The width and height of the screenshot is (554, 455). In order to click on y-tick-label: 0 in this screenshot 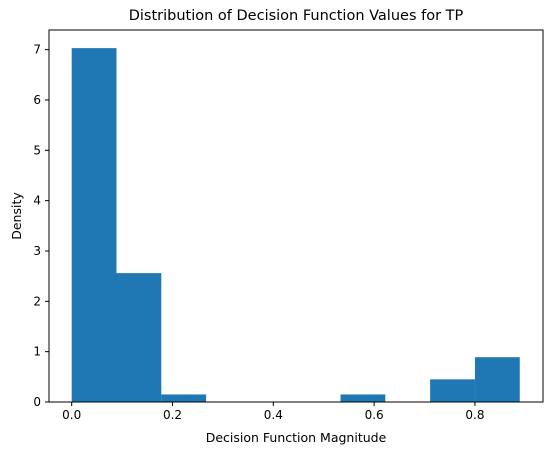, I will do `click(37, 402)`.